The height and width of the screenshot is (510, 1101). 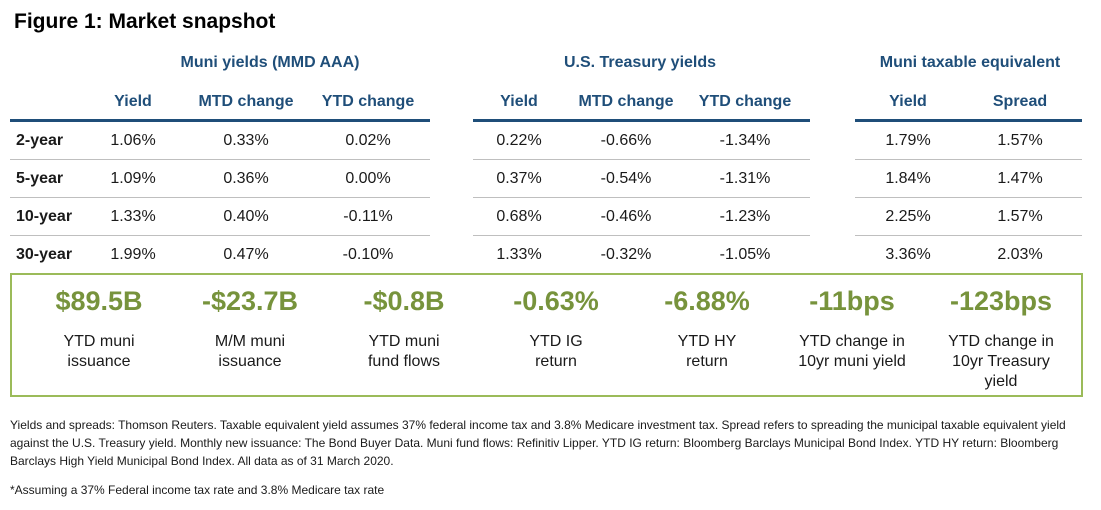 What do you see at coordinates (1001, 301) in the screenshot?
I see `stat-value: -123bps` at bounding box center [1001, 301].